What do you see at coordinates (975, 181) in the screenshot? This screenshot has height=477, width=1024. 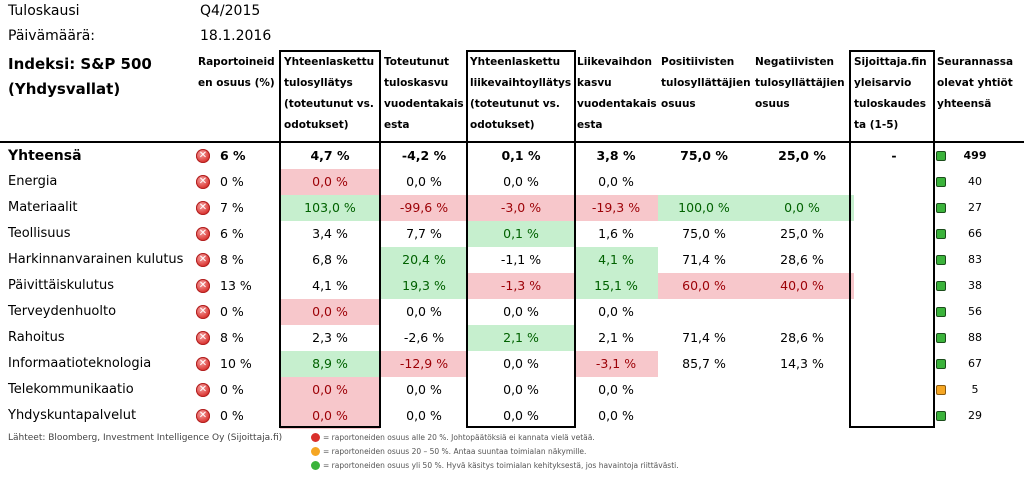 I see `followed-count: 40` at bounding box center [975, 181].